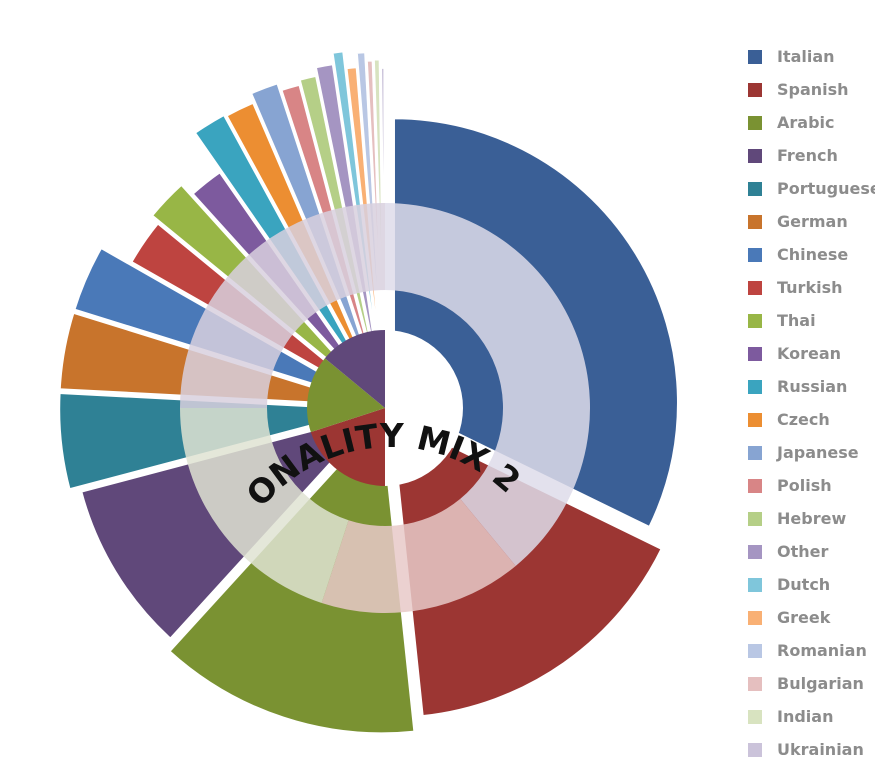 Image resolution: width=875 pixels, height=767 pixels. I want to click on legend-item-romanian: Romanian, so click(810, 650).